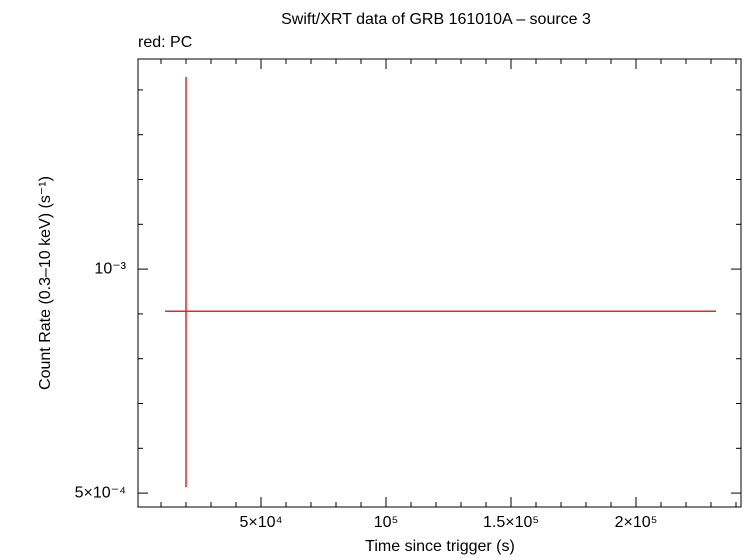  I want to click on y-axis-label: Count Rate (0.3–10 keV) (s⁻¹), so click(45, 283).